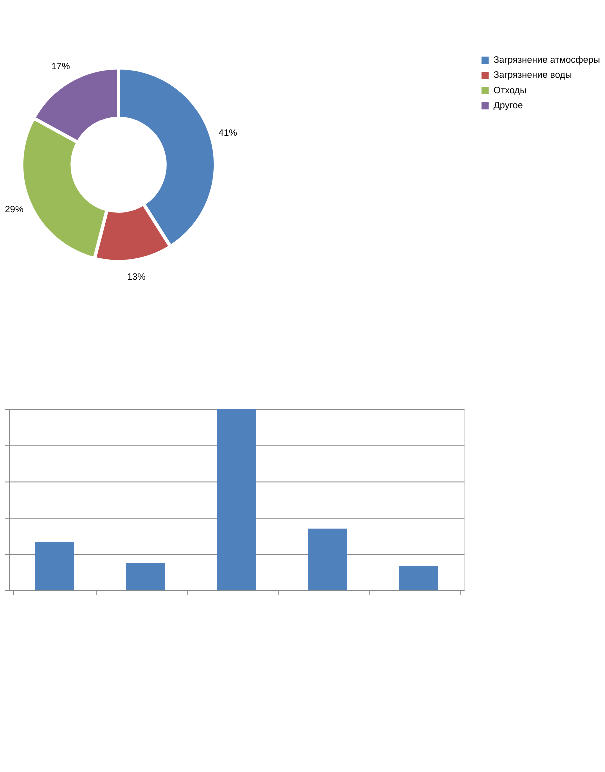  I want to click on legend-label: Загрязнение атмосферы, so click(547, 60).